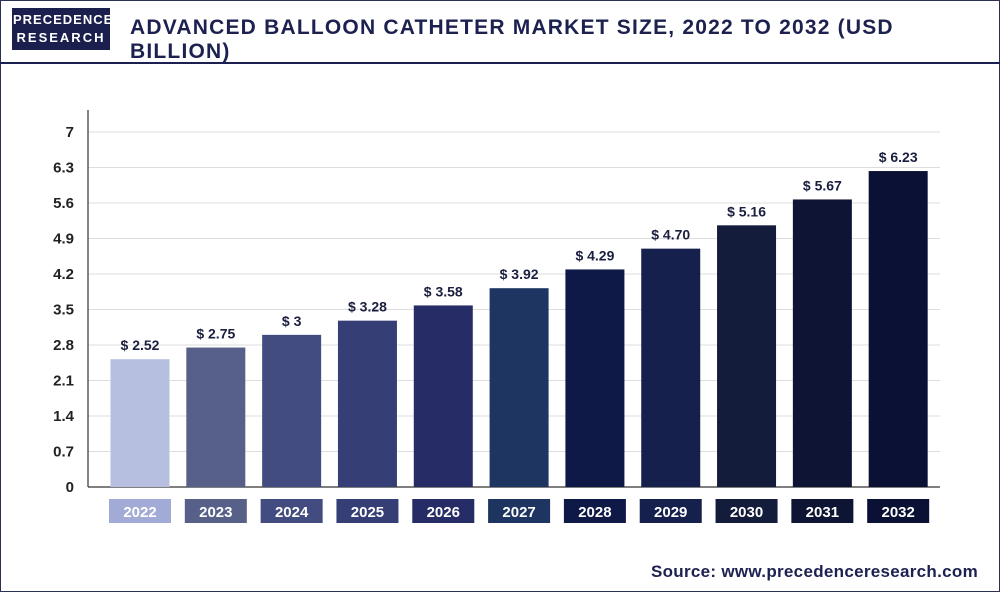 This screenshot has width=1000, height=592. I want to click on x-tick-label: 2032, so click(897, 512).